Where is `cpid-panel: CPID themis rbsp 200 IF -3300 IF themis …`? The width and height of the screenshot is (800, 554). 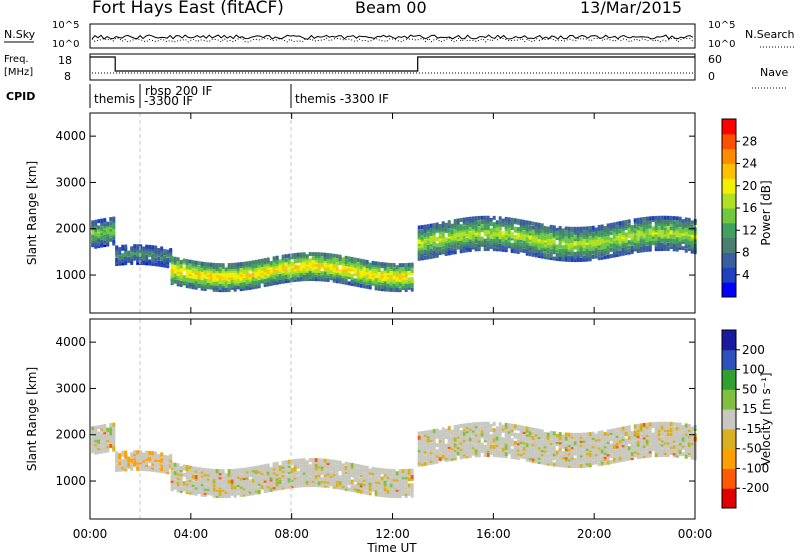 cpid-panel: CPID themis rbsp 200 IF -3300 IF themis … is located at coordinates (197, 96).